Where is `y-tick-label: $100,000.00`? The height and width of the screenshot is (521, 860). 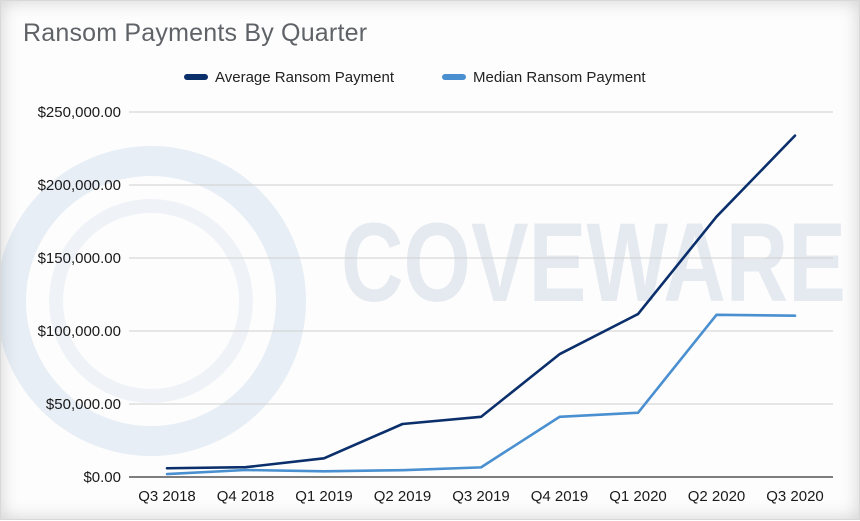 y-tick-label: $100,000.00 is located at coordinates (79, 331).